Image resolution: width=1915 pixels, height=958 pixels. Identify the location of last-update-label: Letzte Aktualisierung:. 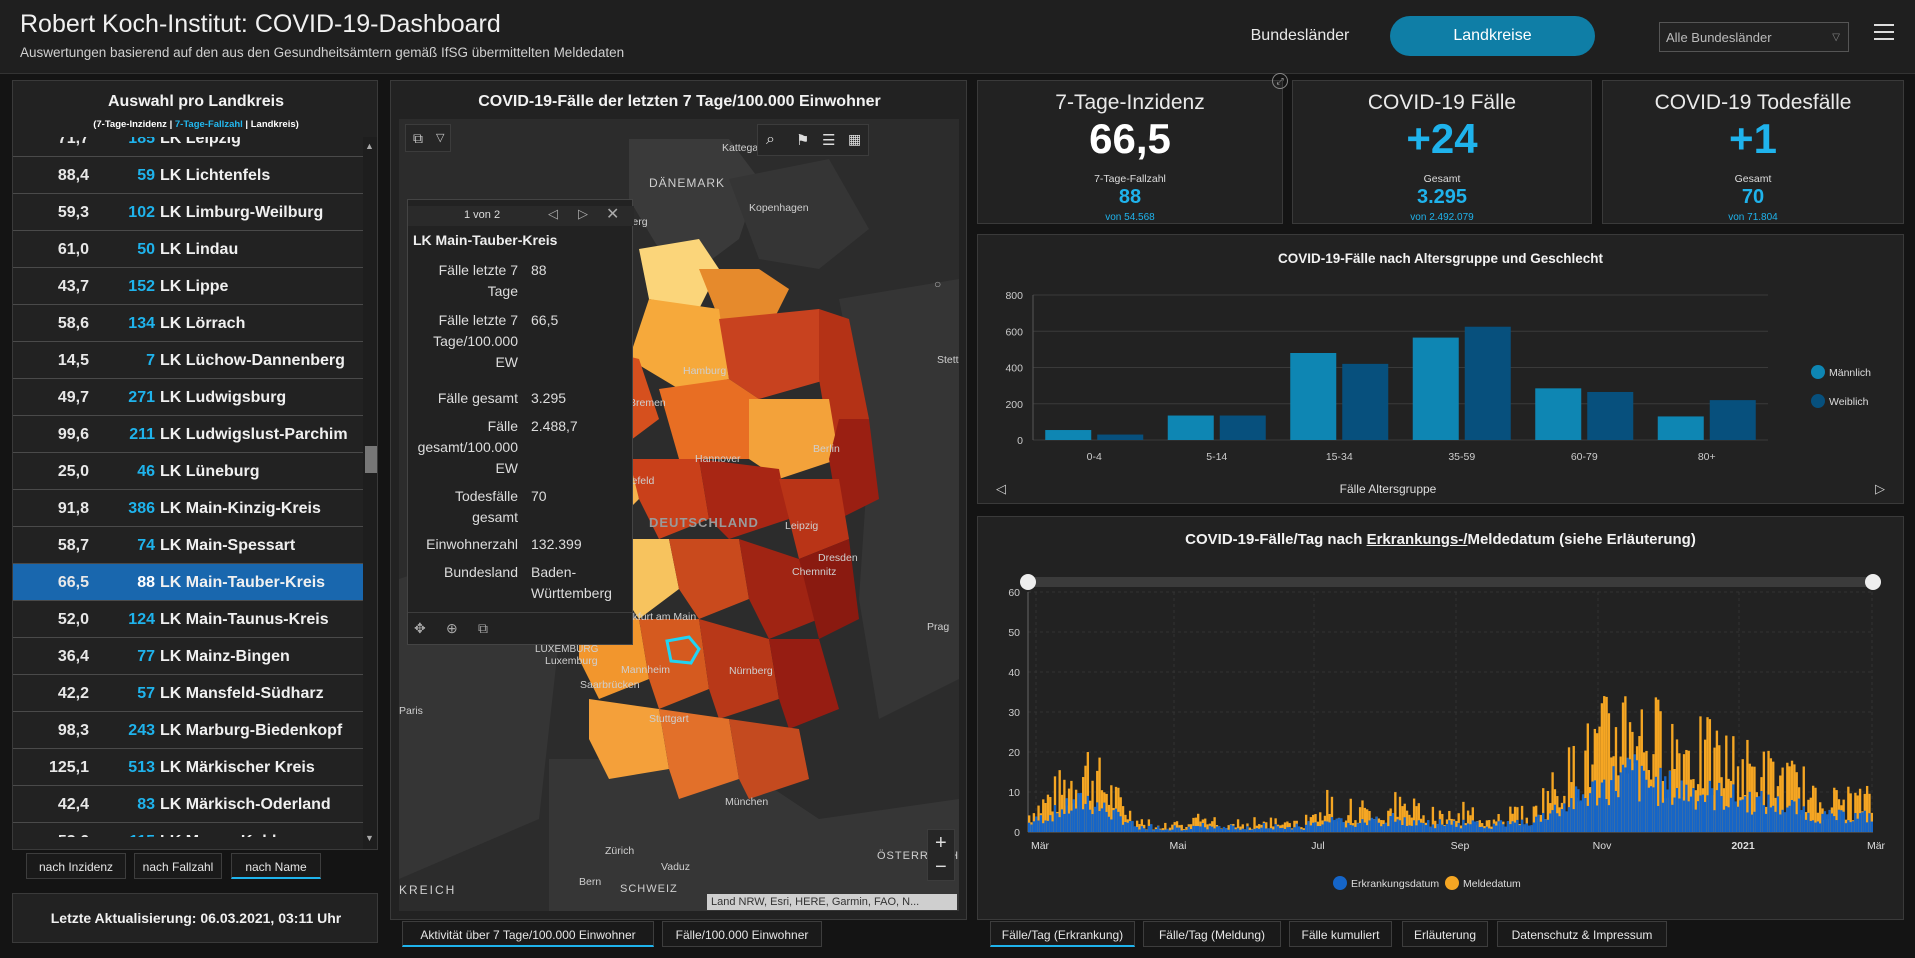
(123, 918).